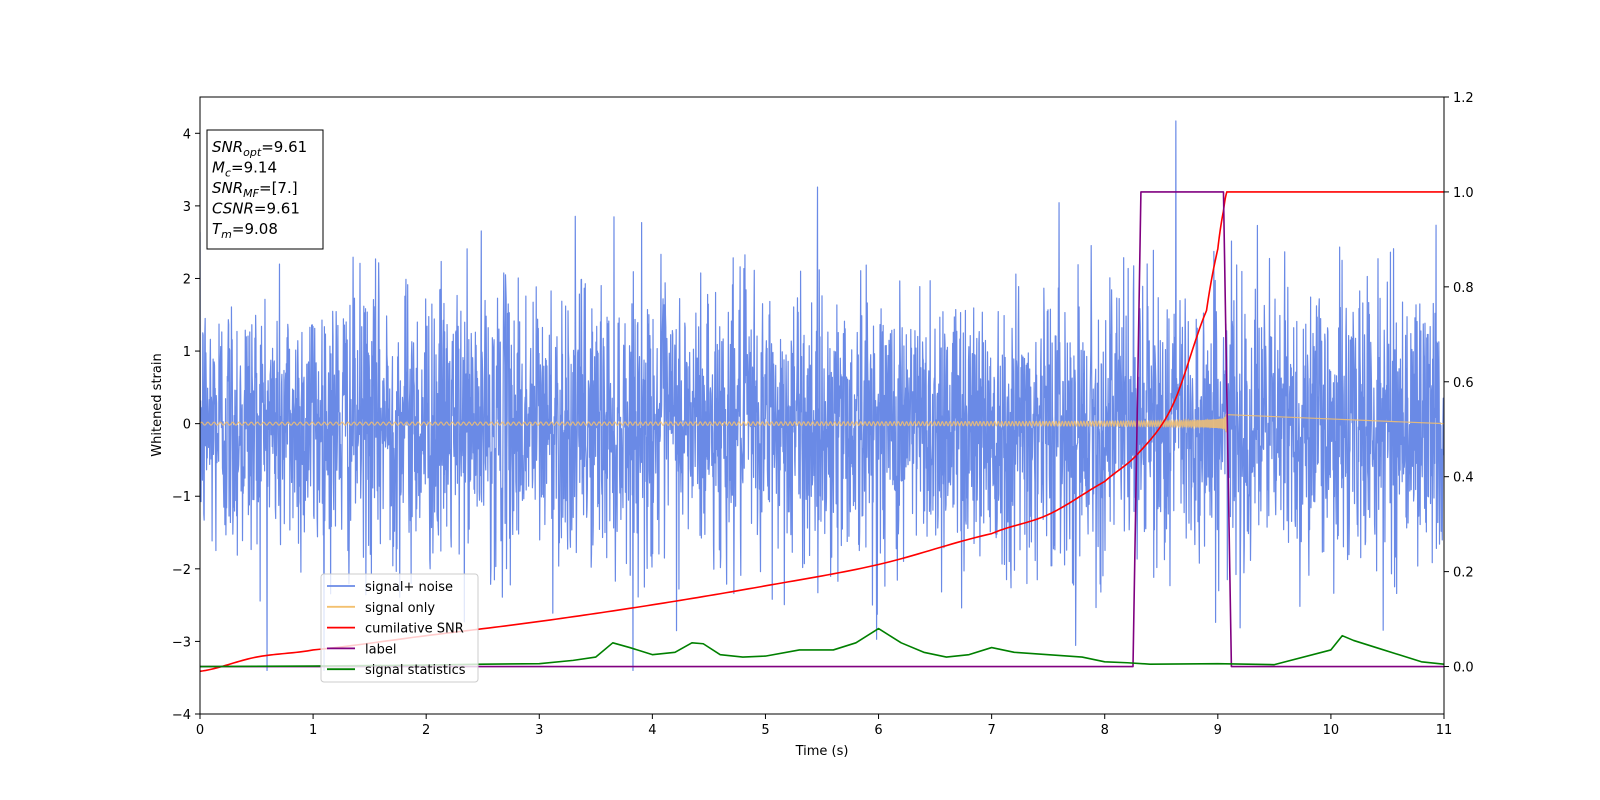 The image size is (1600, 800). Describe the element at coordinates (187, 207) in the screenshot. I see `y-tick-label: 3` at that location.